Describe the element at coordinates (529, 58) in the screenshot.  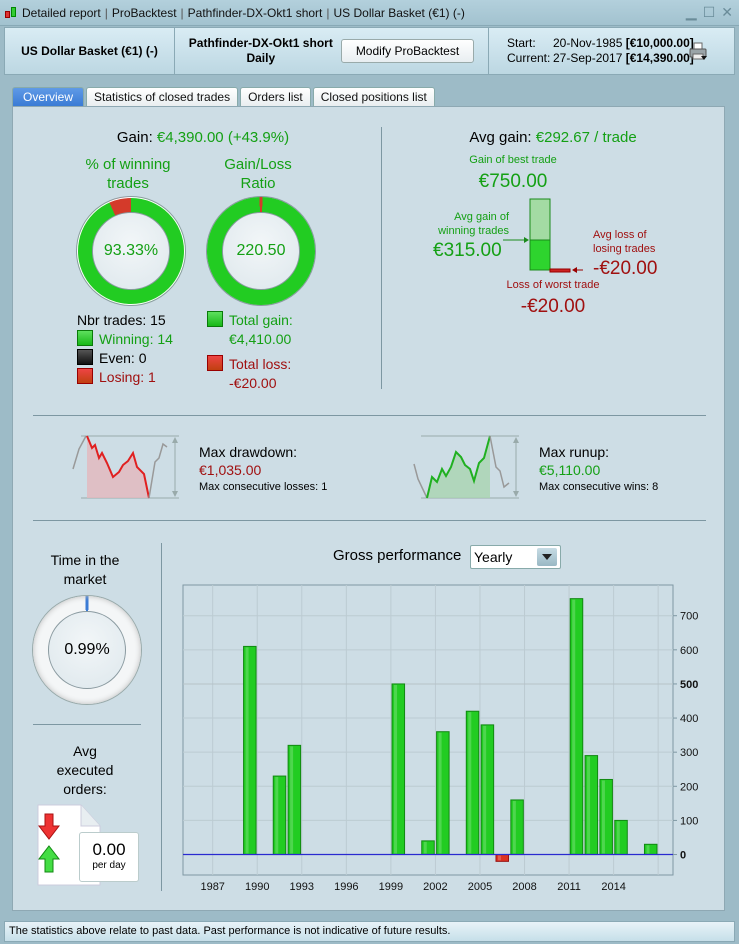
I see `current-label: Current:` at that location.